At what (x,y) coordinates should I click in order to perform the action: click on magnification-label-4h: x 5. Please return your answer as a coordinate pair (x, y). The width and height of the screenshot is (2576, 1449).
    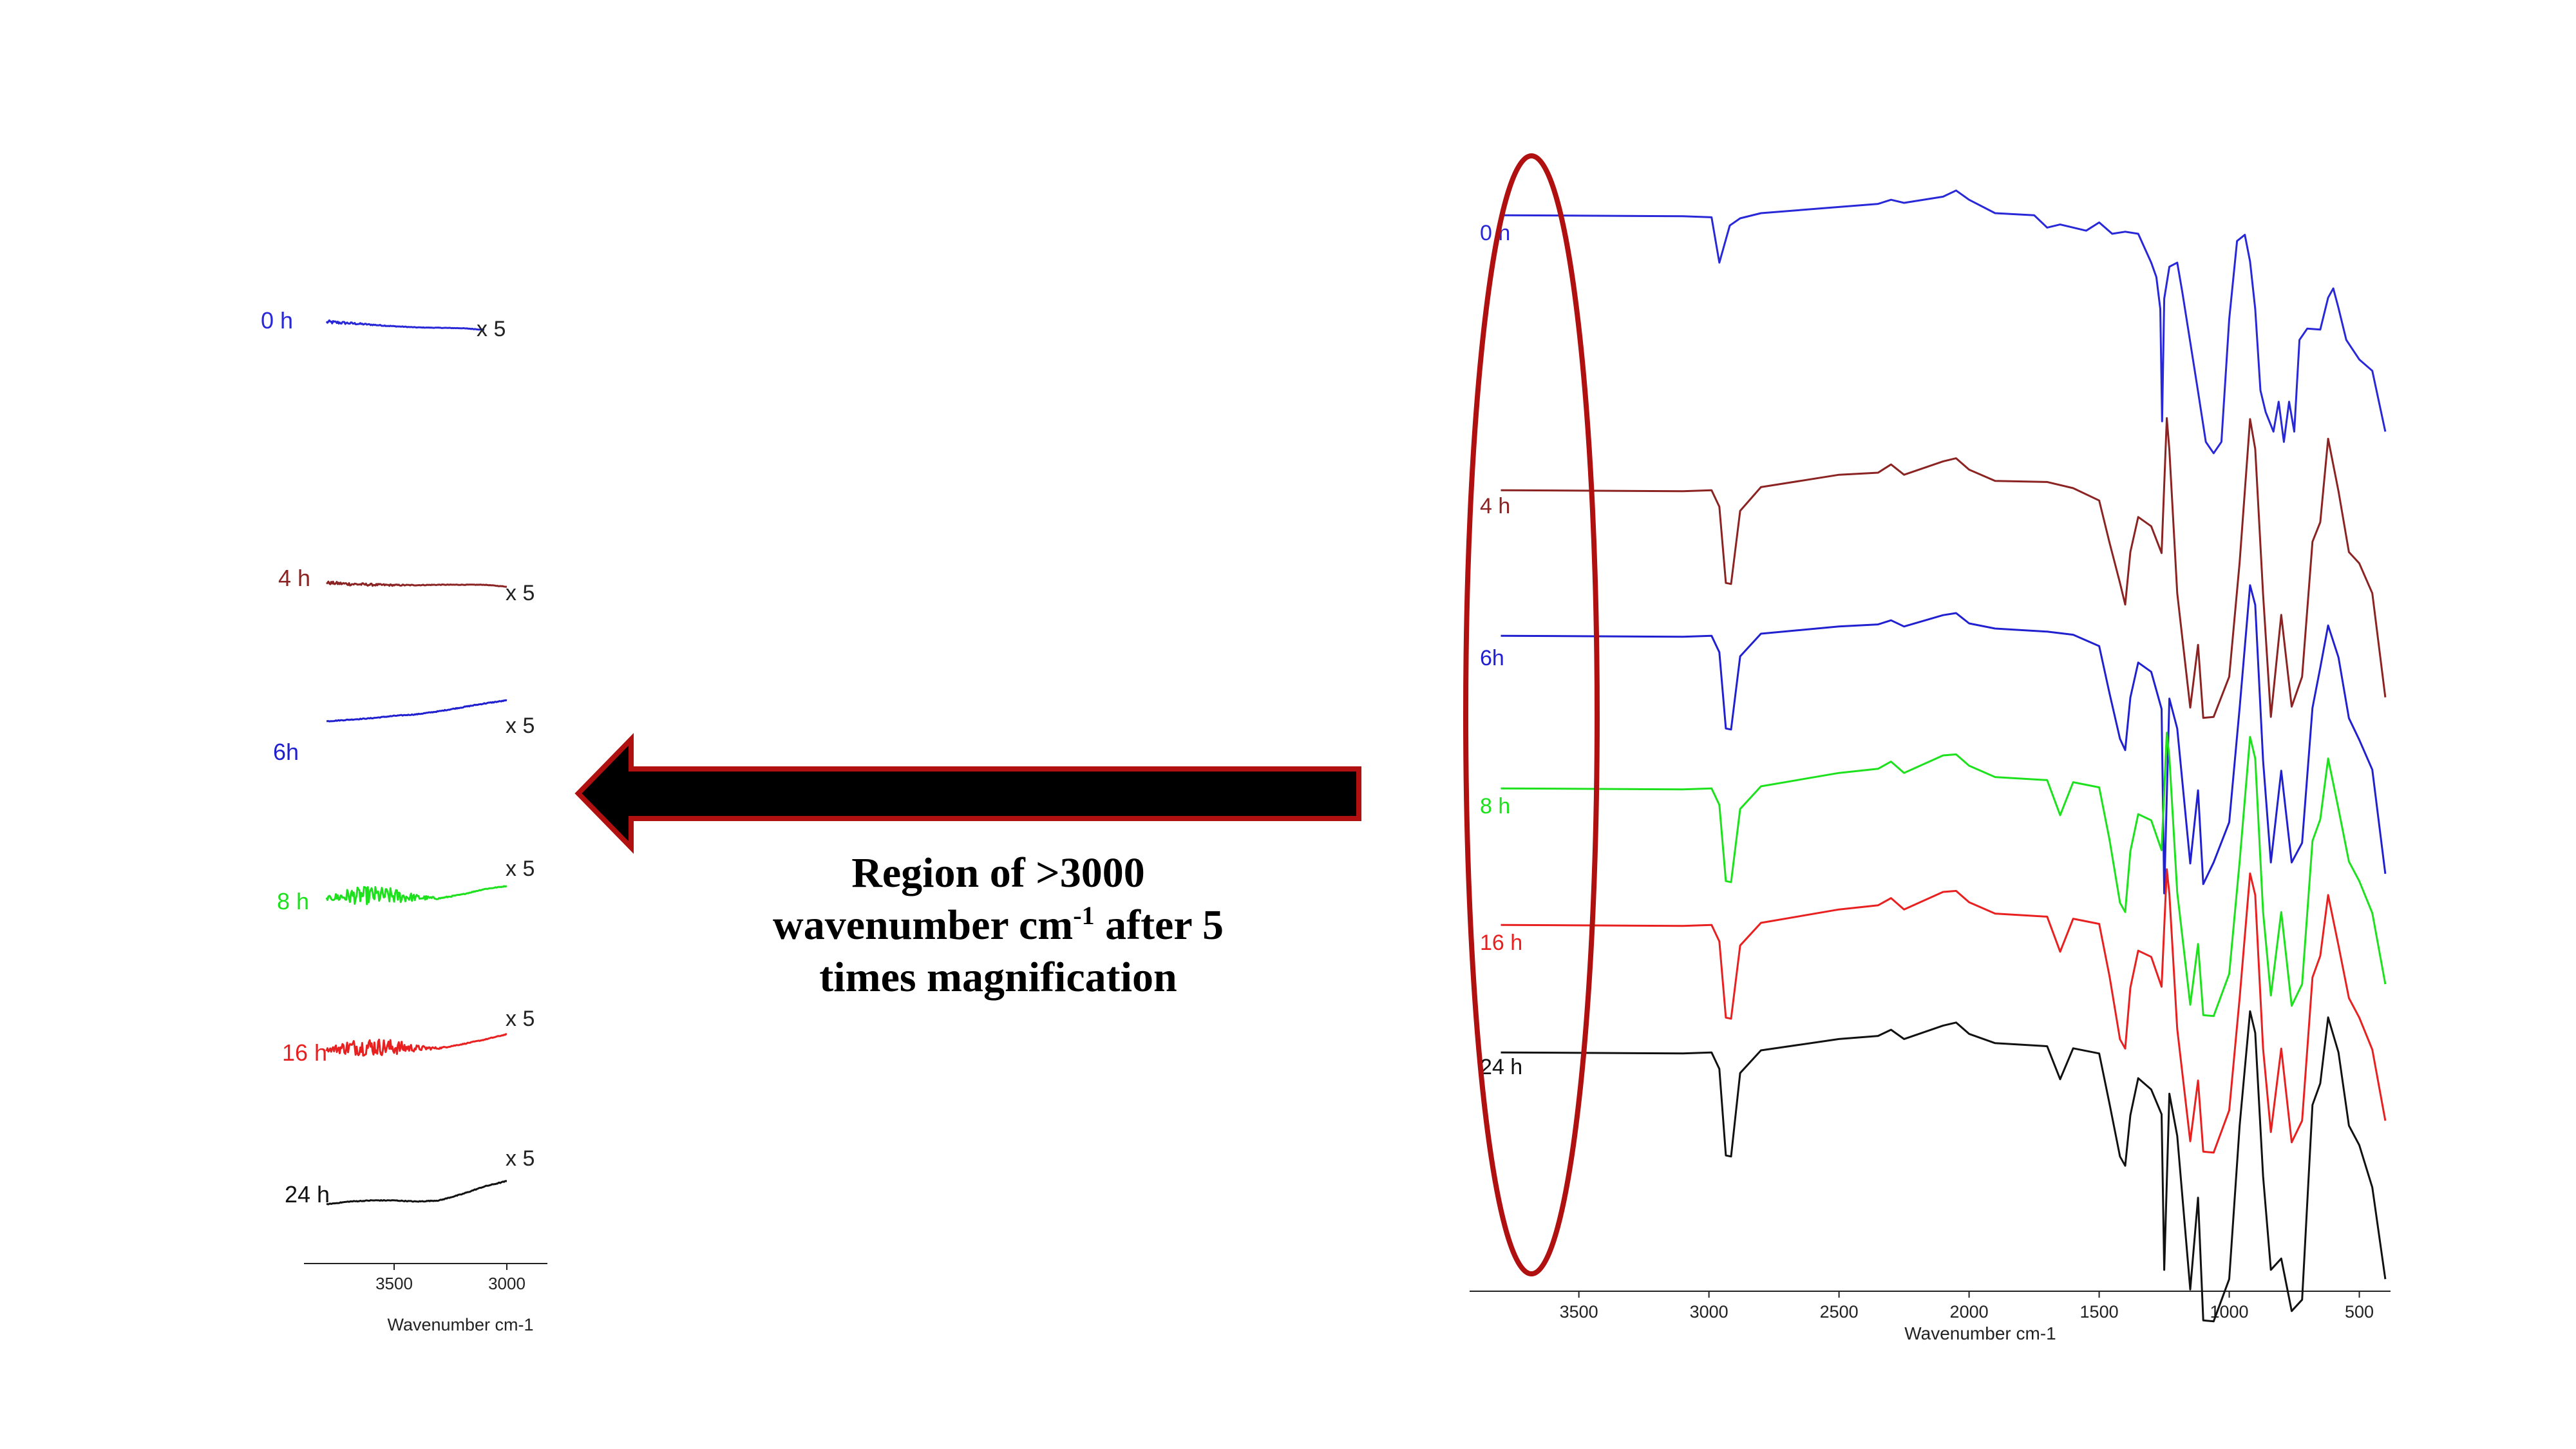
    Looking at the image, I should click on (521, 593).